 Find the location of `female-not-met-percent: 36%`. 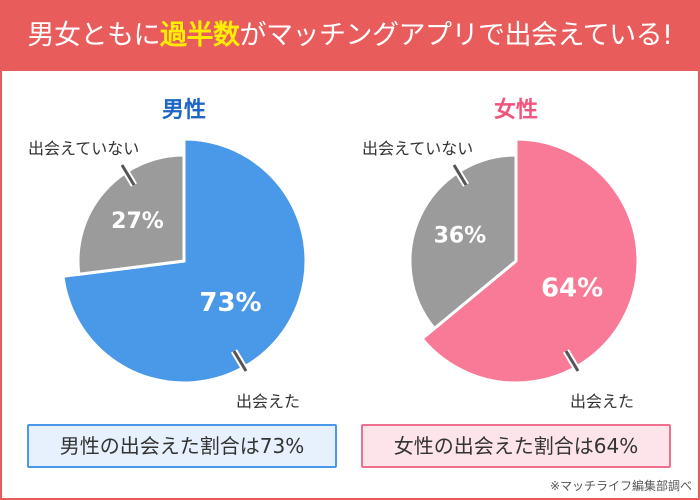

female-not-met-percent: 36% is located at coordinates (460, 236).